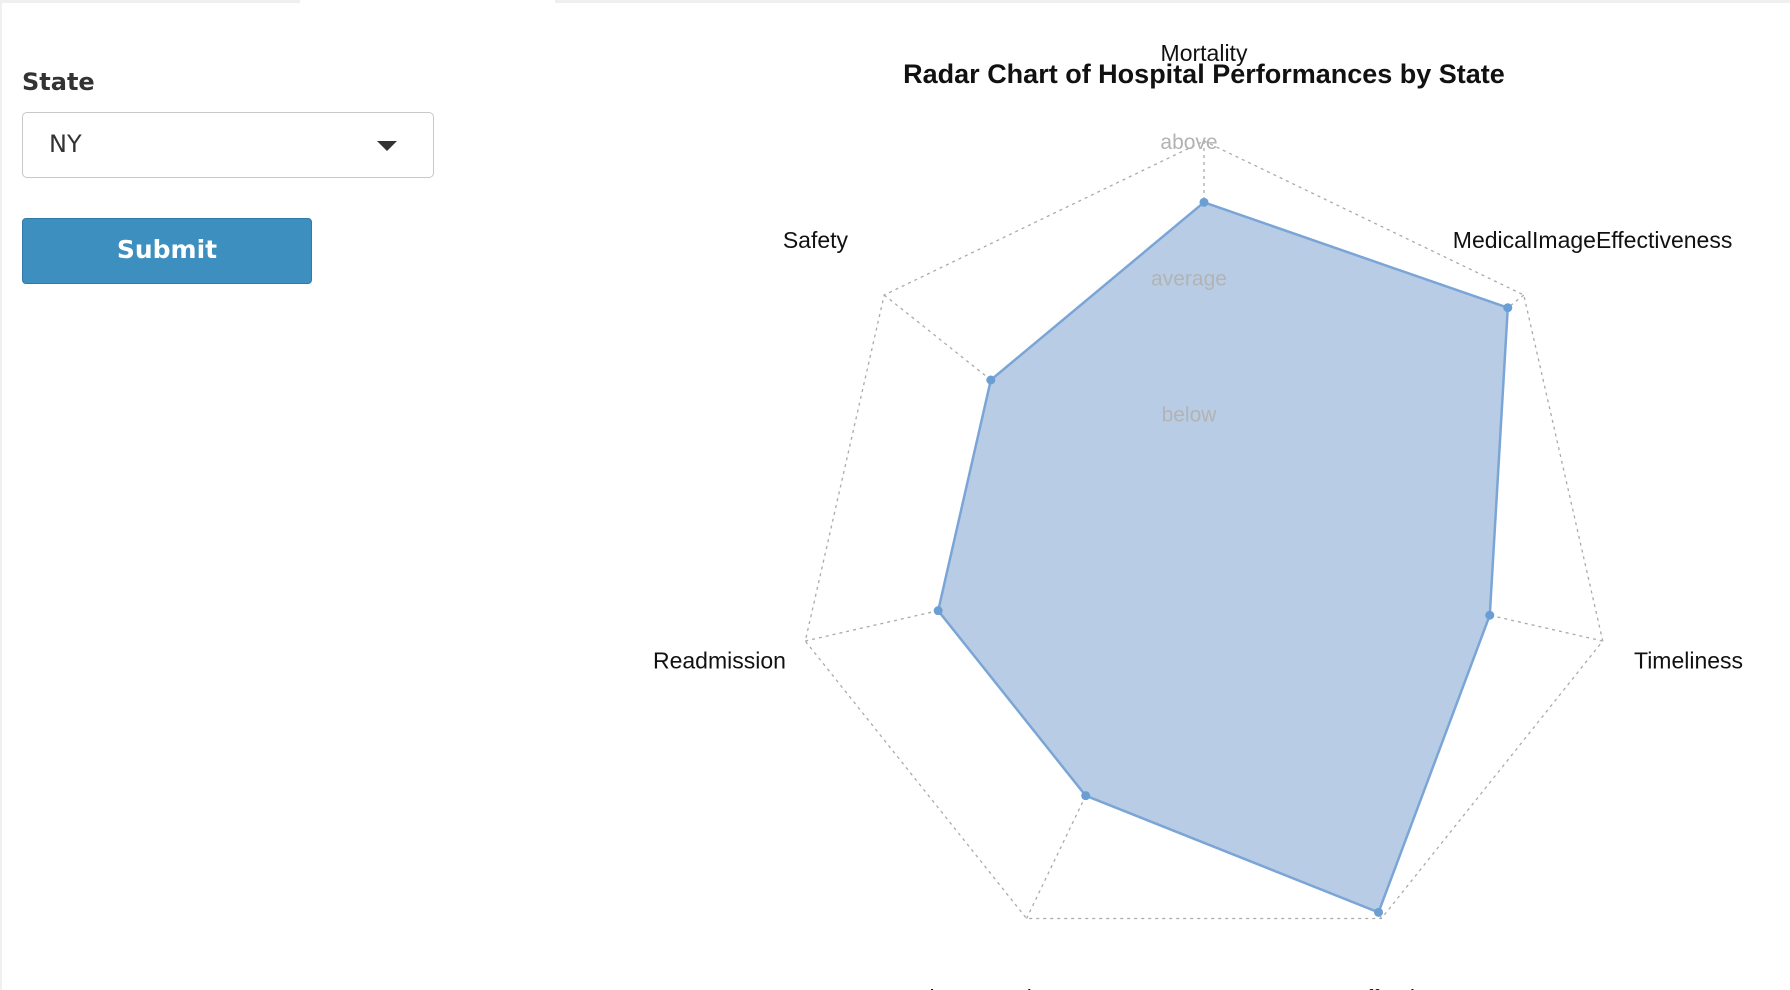 The image size is (1790, 990). What do you see at coordinates (719, 661) in the screenshot?
I see `axis-label: Readmission` at bounding box center [719, 661].